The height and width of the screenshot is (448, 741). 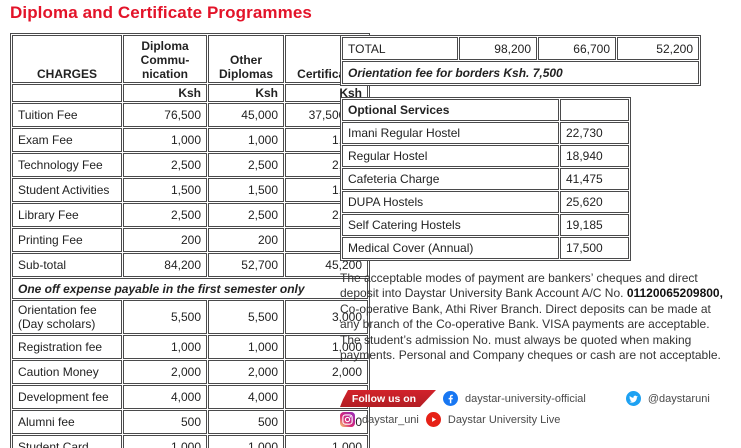 What do you see at coordinates (594, 248) in the screenshot?
I see `service-value: 17,500` at bounding box center [594, 248].